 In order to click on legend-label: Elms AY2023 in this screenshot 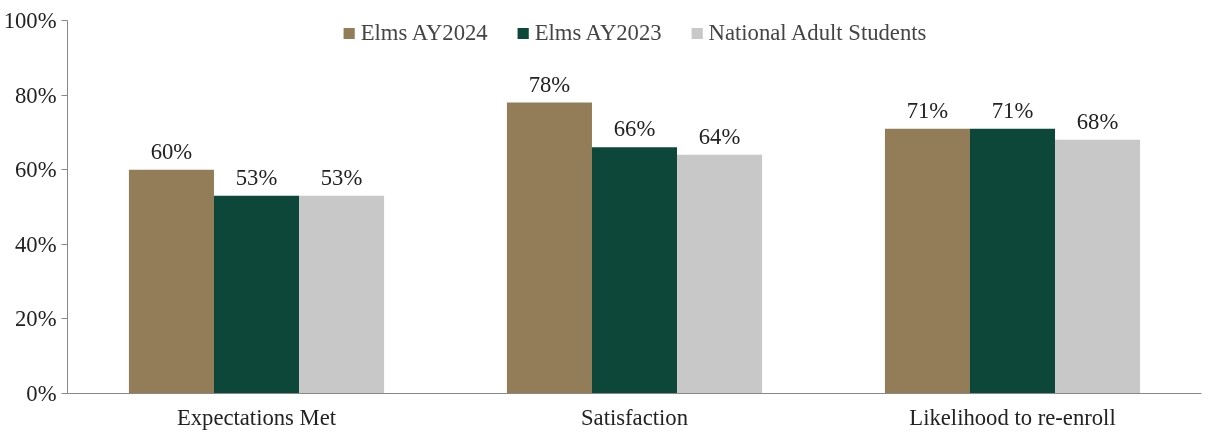, I will do `click(598, 33)`.